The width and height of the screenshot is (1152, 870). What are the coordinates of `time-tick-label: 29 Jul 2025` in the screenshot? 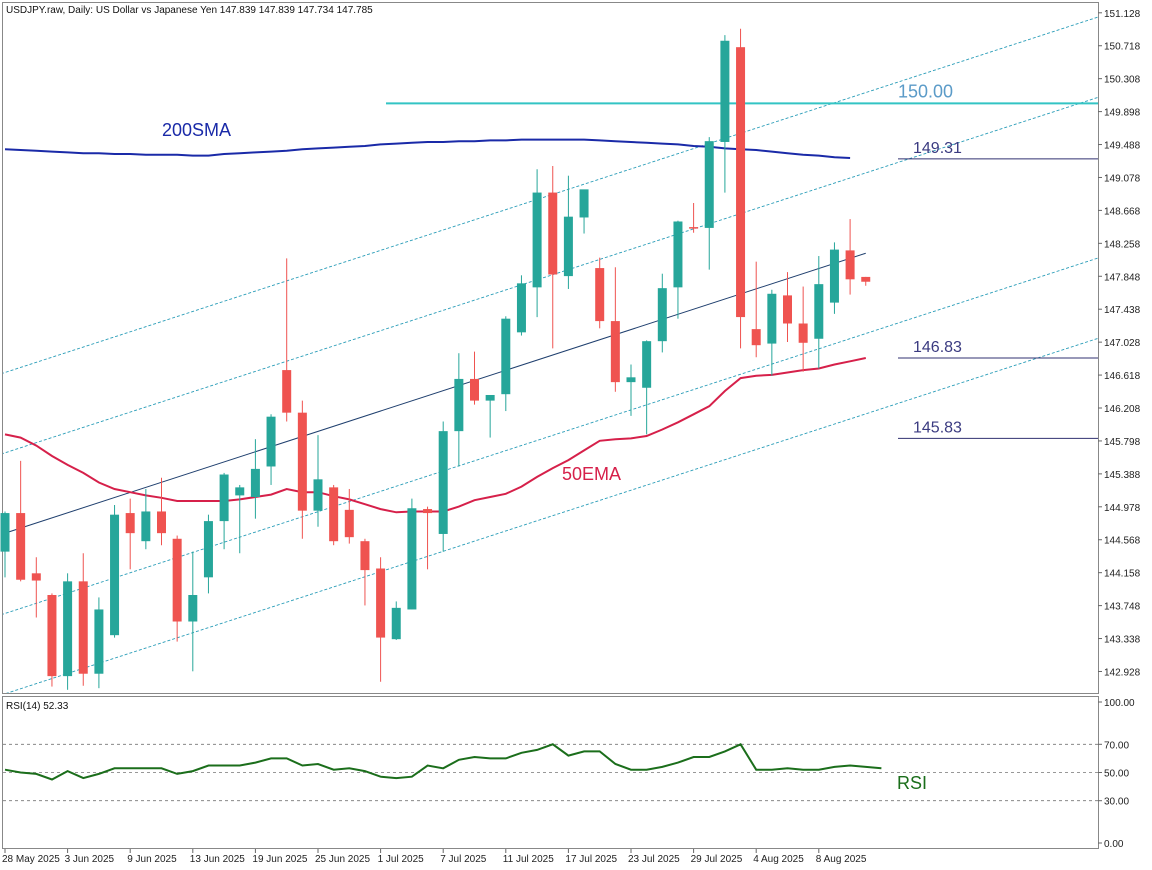 It's located at (717, 859).